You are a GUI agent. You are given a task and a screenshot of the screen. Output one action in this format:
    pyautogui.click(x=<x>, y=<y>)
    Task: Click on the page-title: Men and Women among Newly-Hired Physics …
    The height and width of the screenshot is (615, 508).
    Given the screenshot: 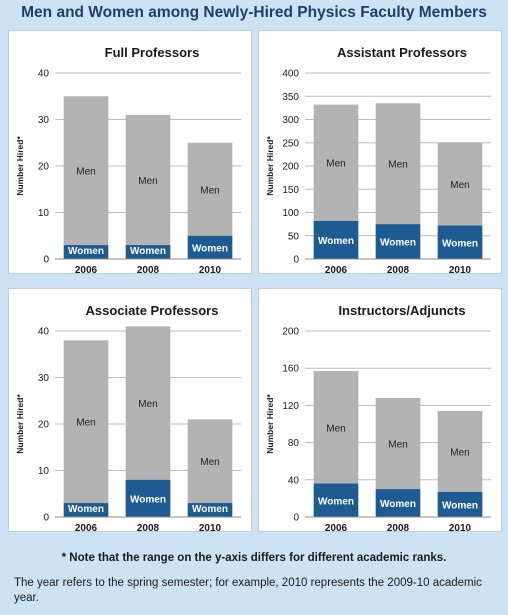 What is the action you would take?
    pyautogui.click(x=254, y=12)
    